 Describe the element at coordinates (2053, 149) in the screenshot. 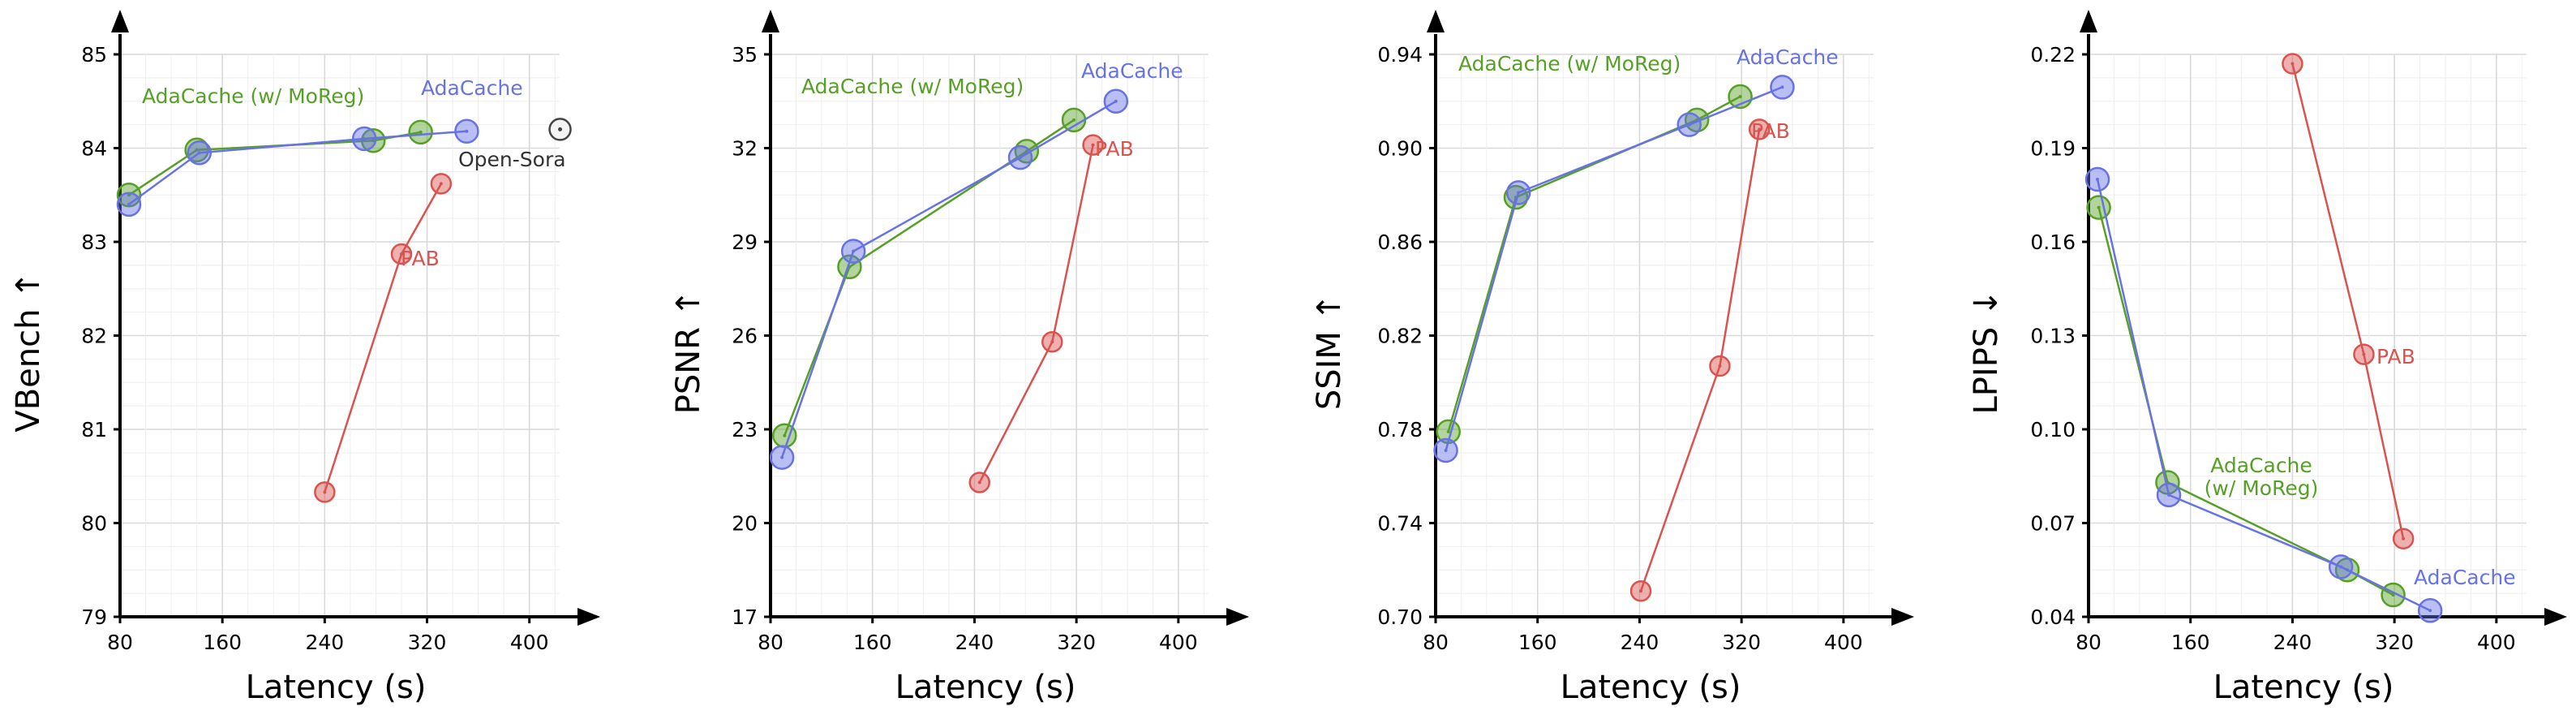

I see `y-tick-label: 0.19` at that location.